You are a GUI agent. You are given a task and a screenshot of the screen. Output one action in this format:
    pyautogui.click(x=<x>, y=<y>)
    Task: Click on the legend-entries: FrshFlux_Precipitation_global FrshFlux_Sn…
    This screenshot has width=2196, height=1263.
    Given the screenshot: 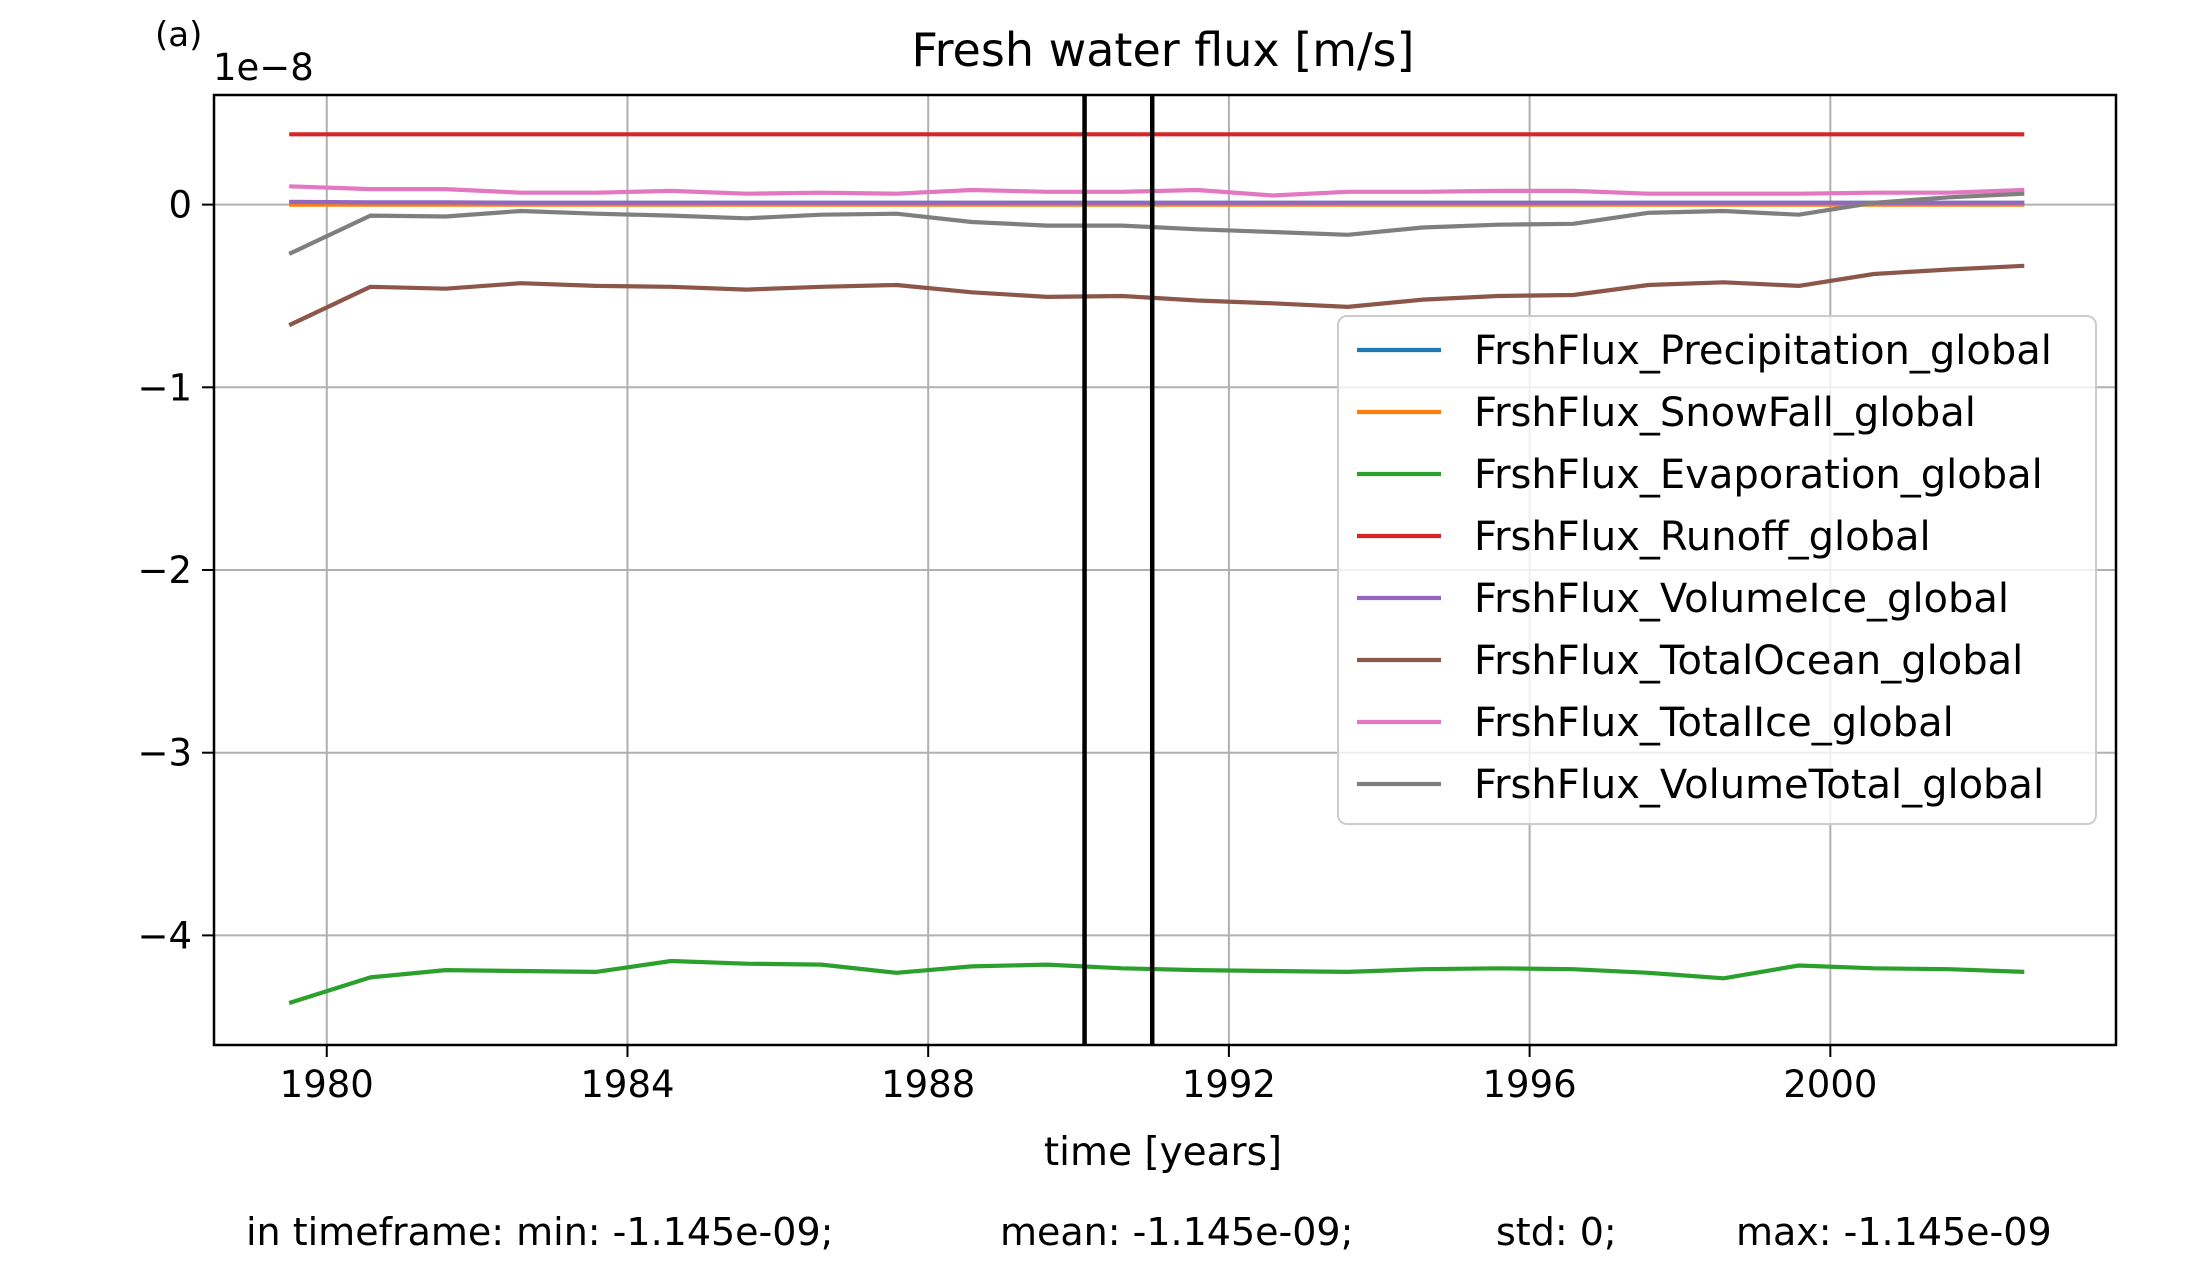 What is the action you would take?
    pyautogui.click(x=1704, y=568)
    